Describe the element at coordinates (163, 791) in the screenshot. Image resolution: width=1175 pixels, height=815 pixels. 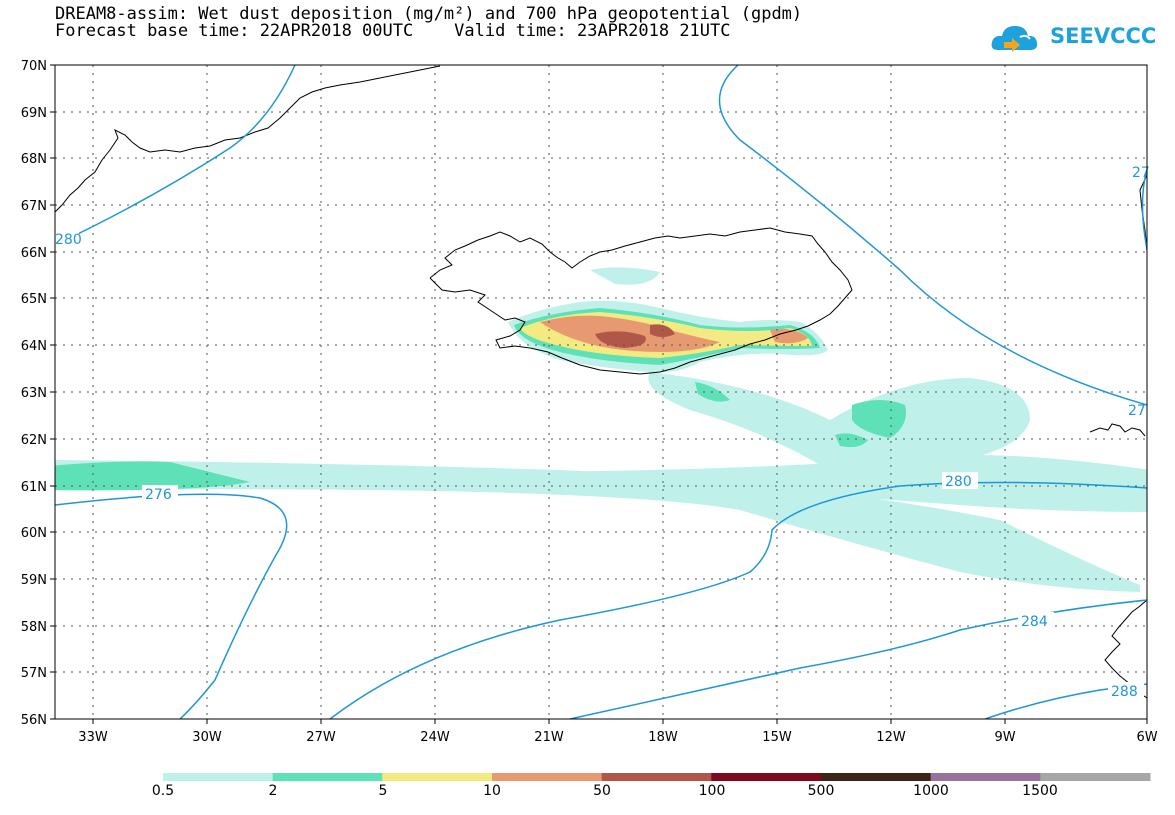
I see `legend-label-0: 0.5` at that location.